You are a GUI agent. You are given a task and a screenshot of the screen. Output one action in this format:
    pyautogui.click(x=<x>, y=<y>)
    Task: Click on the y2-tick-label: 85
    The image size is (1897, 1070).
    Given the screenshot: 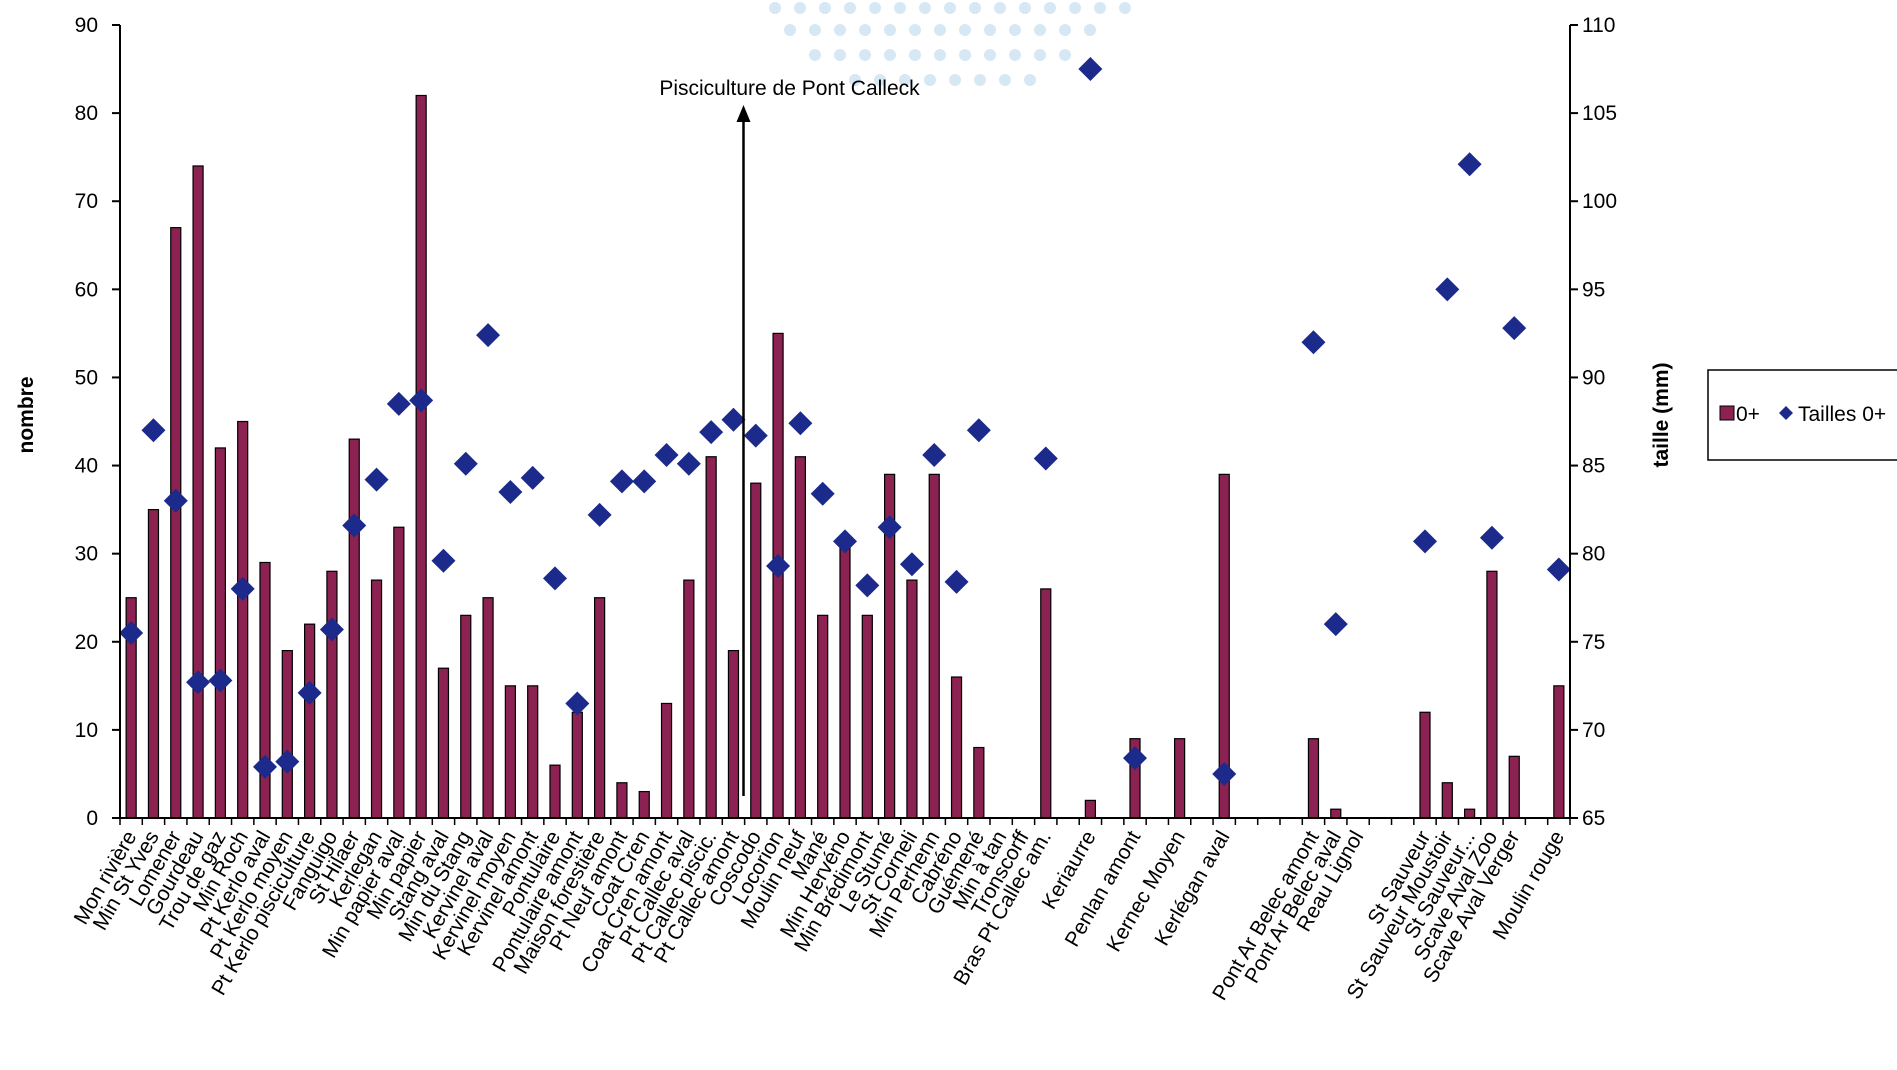 What is the action you would take?
    pyautogui.click(x=1593, y=466)
    